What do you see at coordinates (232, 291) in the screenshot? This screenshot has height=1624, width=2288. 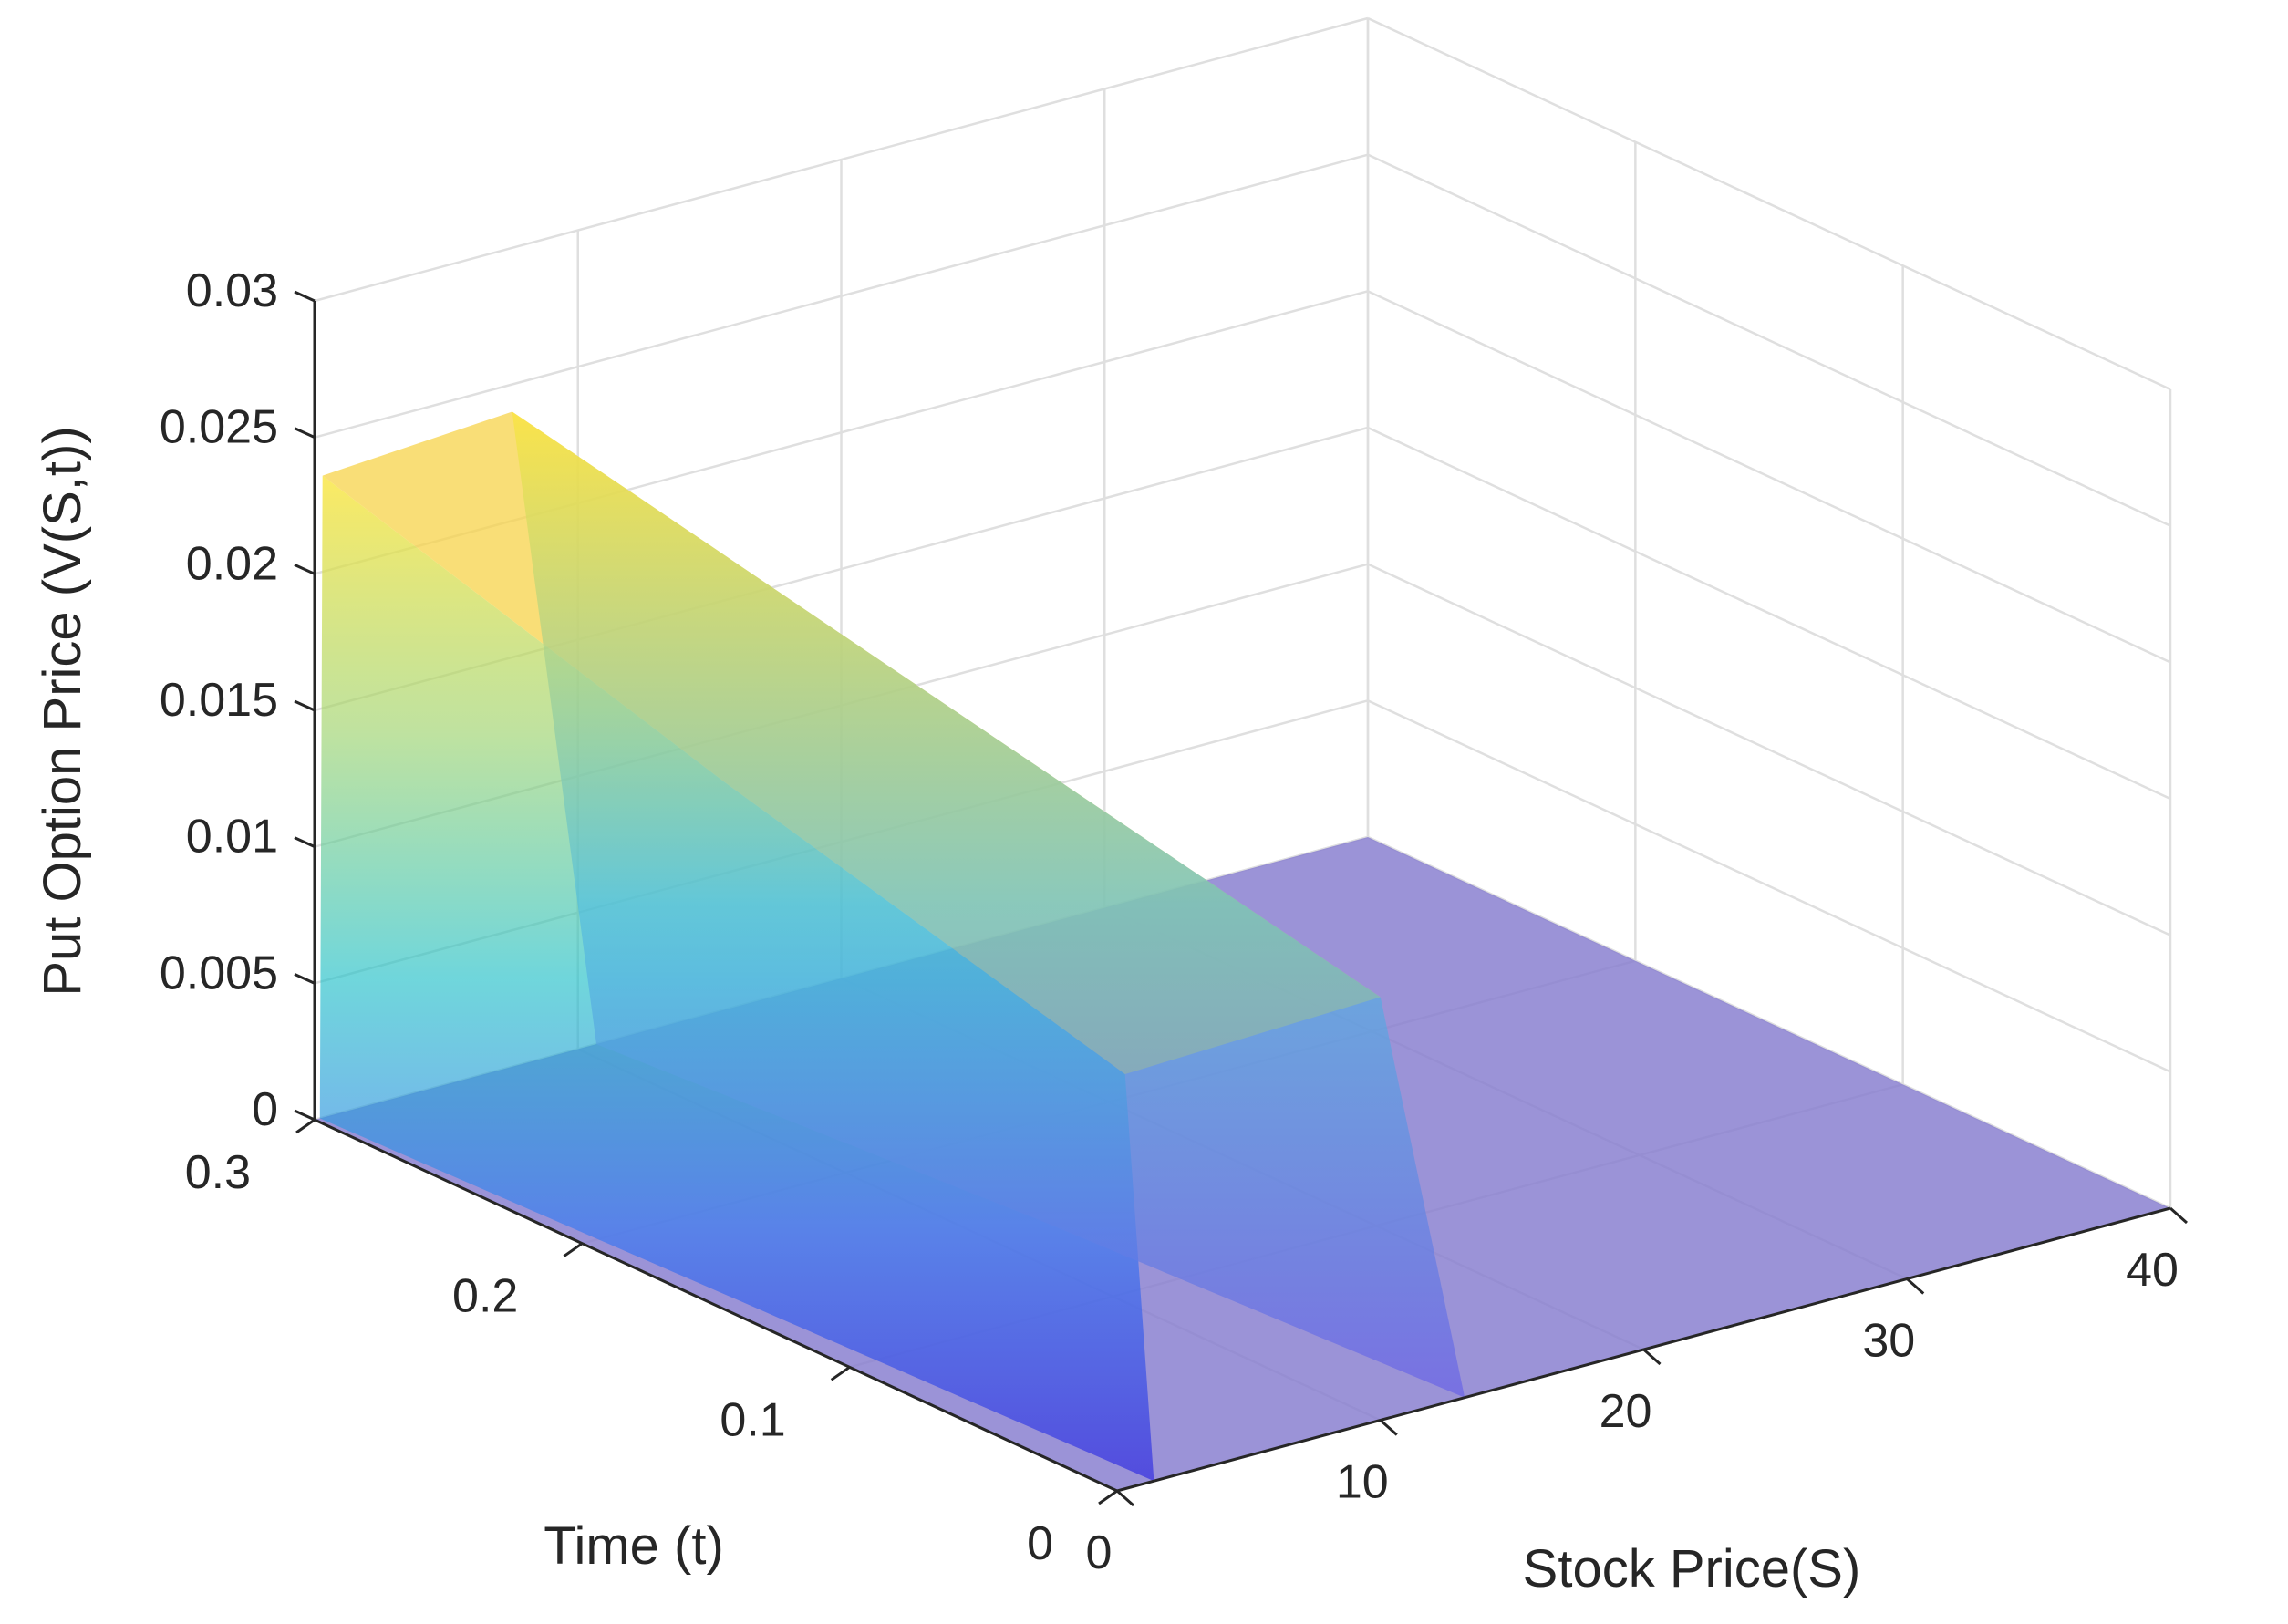 I see `z-tick-label: 0.03` at bounding box center [232, 291].